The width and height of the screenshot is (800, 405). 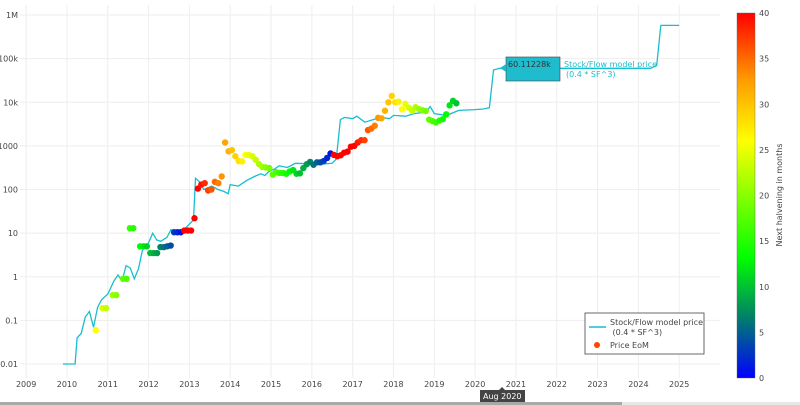 I want to click on hover-series-name-2: (0.4 * SF^3), so click(x=591, y=74).